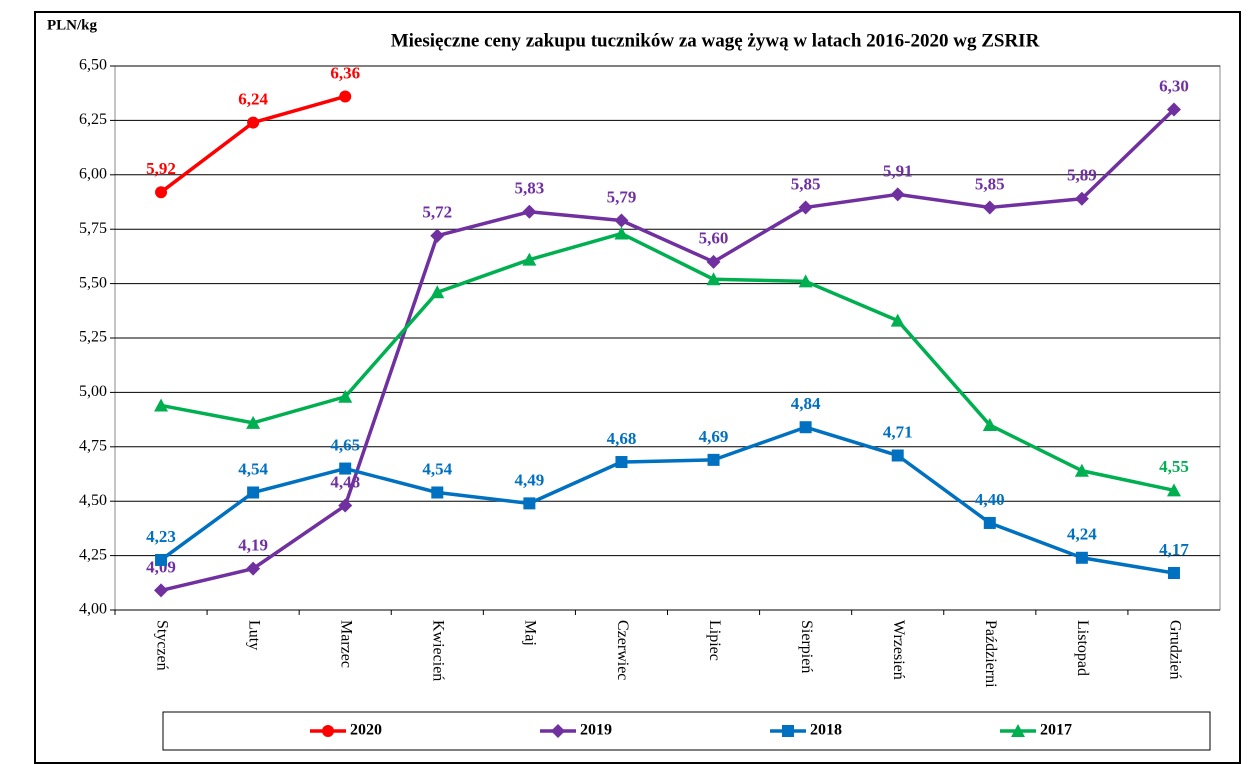  Describe the element at coordinates (990, 499) in the screenshot. I see `data-label: 4,40` at that location.